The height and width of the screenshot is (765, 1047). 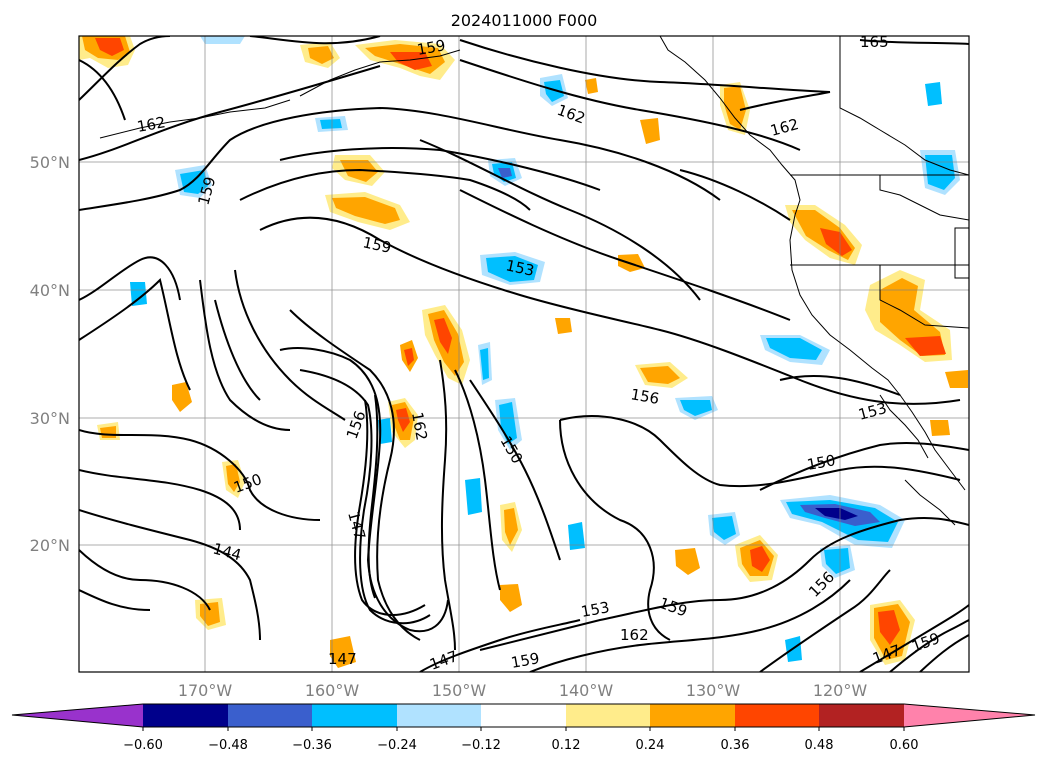 I want to click on contour-label: 165, so click(x=874, y=42).